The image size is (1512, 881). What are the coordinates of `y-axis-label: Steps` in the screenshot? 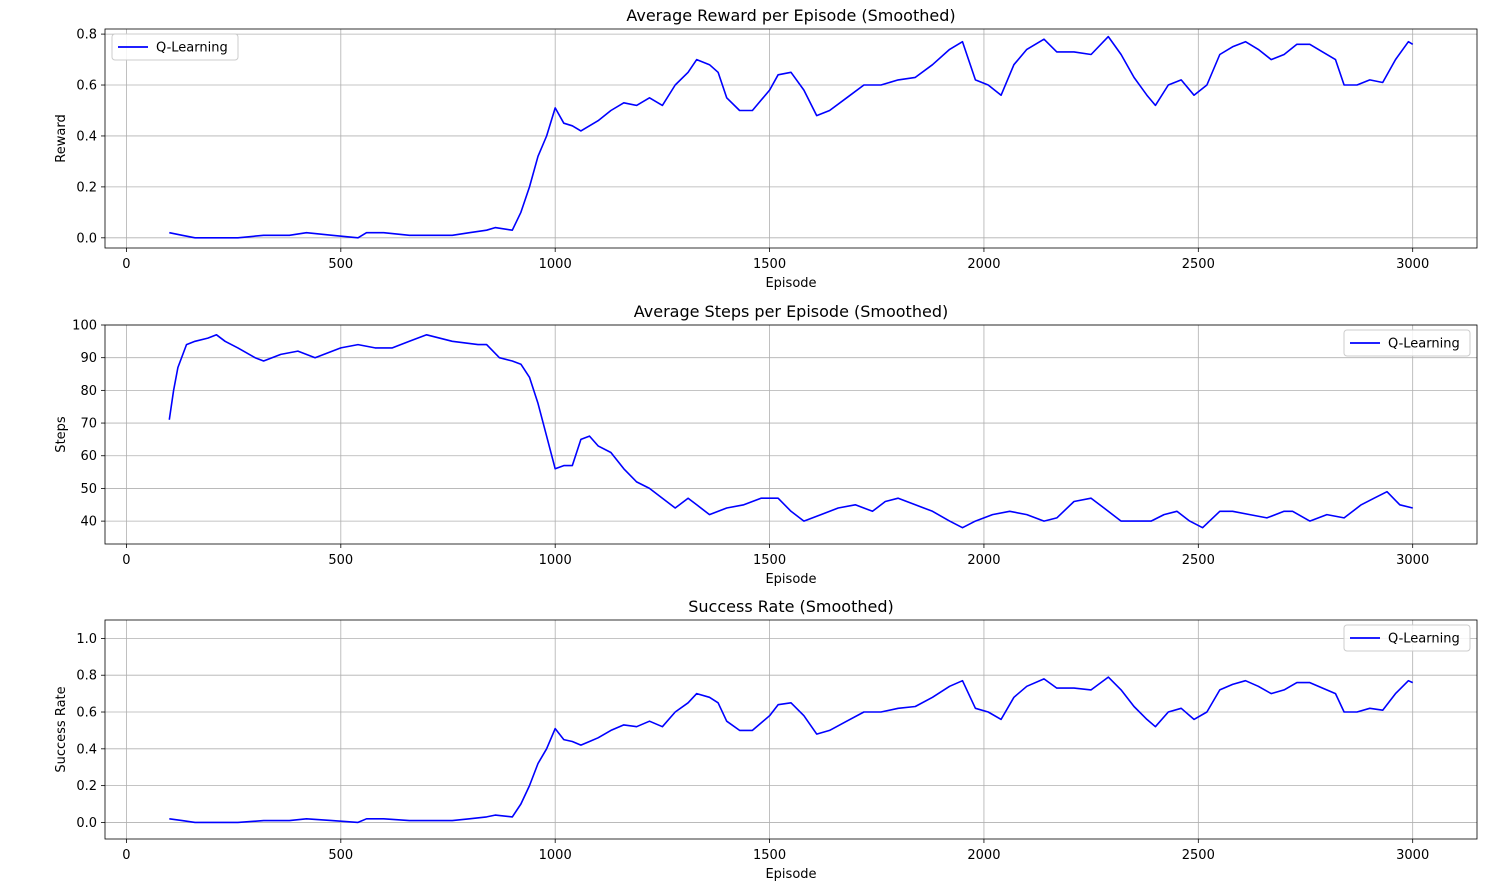 It's located at (61, 434).